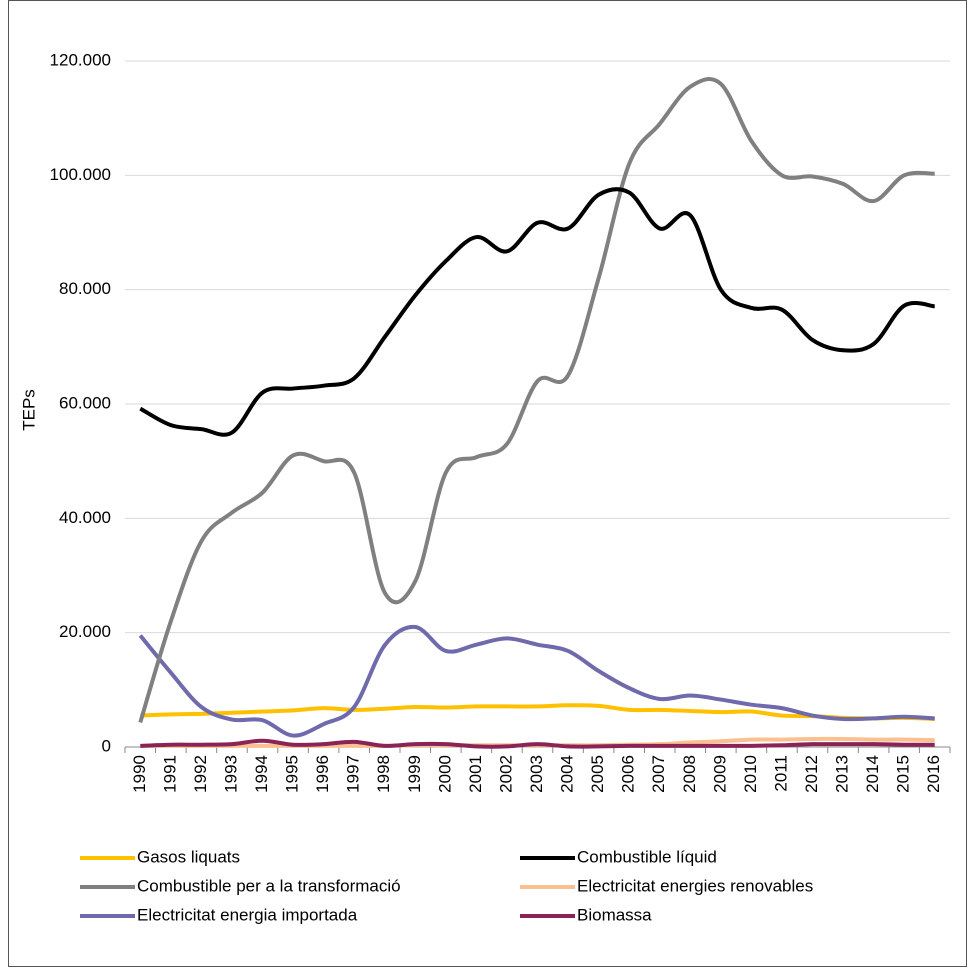  I want to click on x-tick-label: 2014, so click(872, 774).